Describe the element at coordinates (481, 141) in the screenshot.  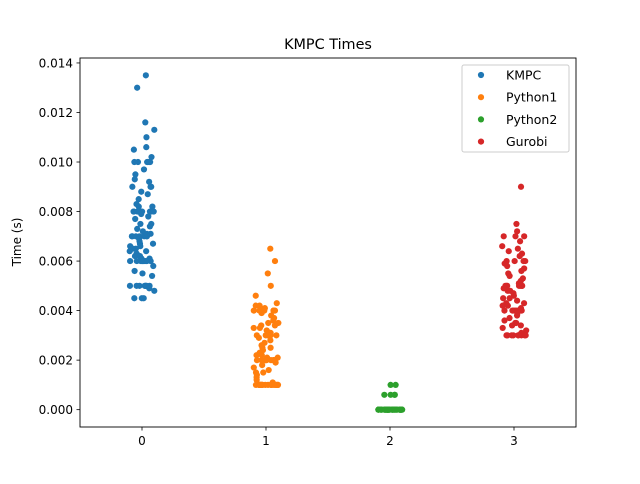
I see `legend-marker-gurobi` at that location.